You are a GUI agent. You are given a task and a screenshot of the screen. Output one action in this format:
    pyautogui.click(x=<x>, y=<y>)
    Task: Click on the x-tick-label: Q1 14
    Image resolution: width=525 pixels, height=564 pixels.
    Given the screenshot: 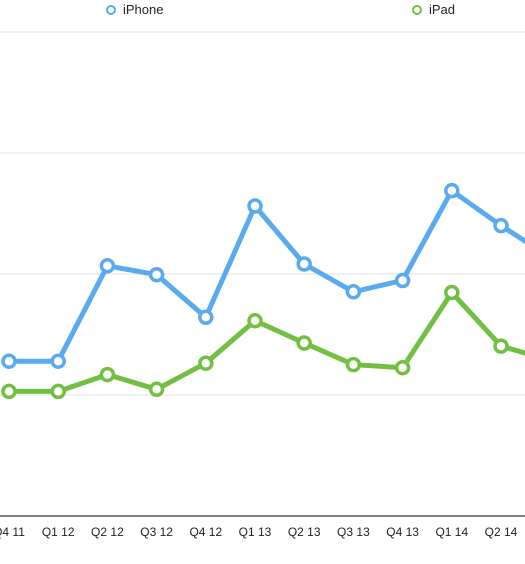 What is the action you would take?
    pyautogui.click(x=451, y=532)
    